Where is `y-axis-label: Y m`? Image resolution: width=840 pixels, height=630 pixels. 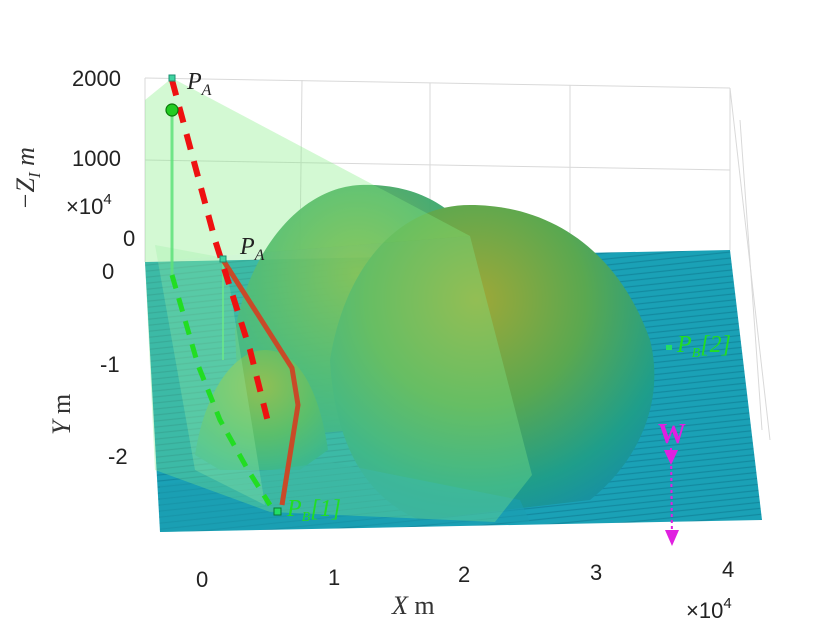
y-axis-label: Y m is located at coordinates (61, 414).